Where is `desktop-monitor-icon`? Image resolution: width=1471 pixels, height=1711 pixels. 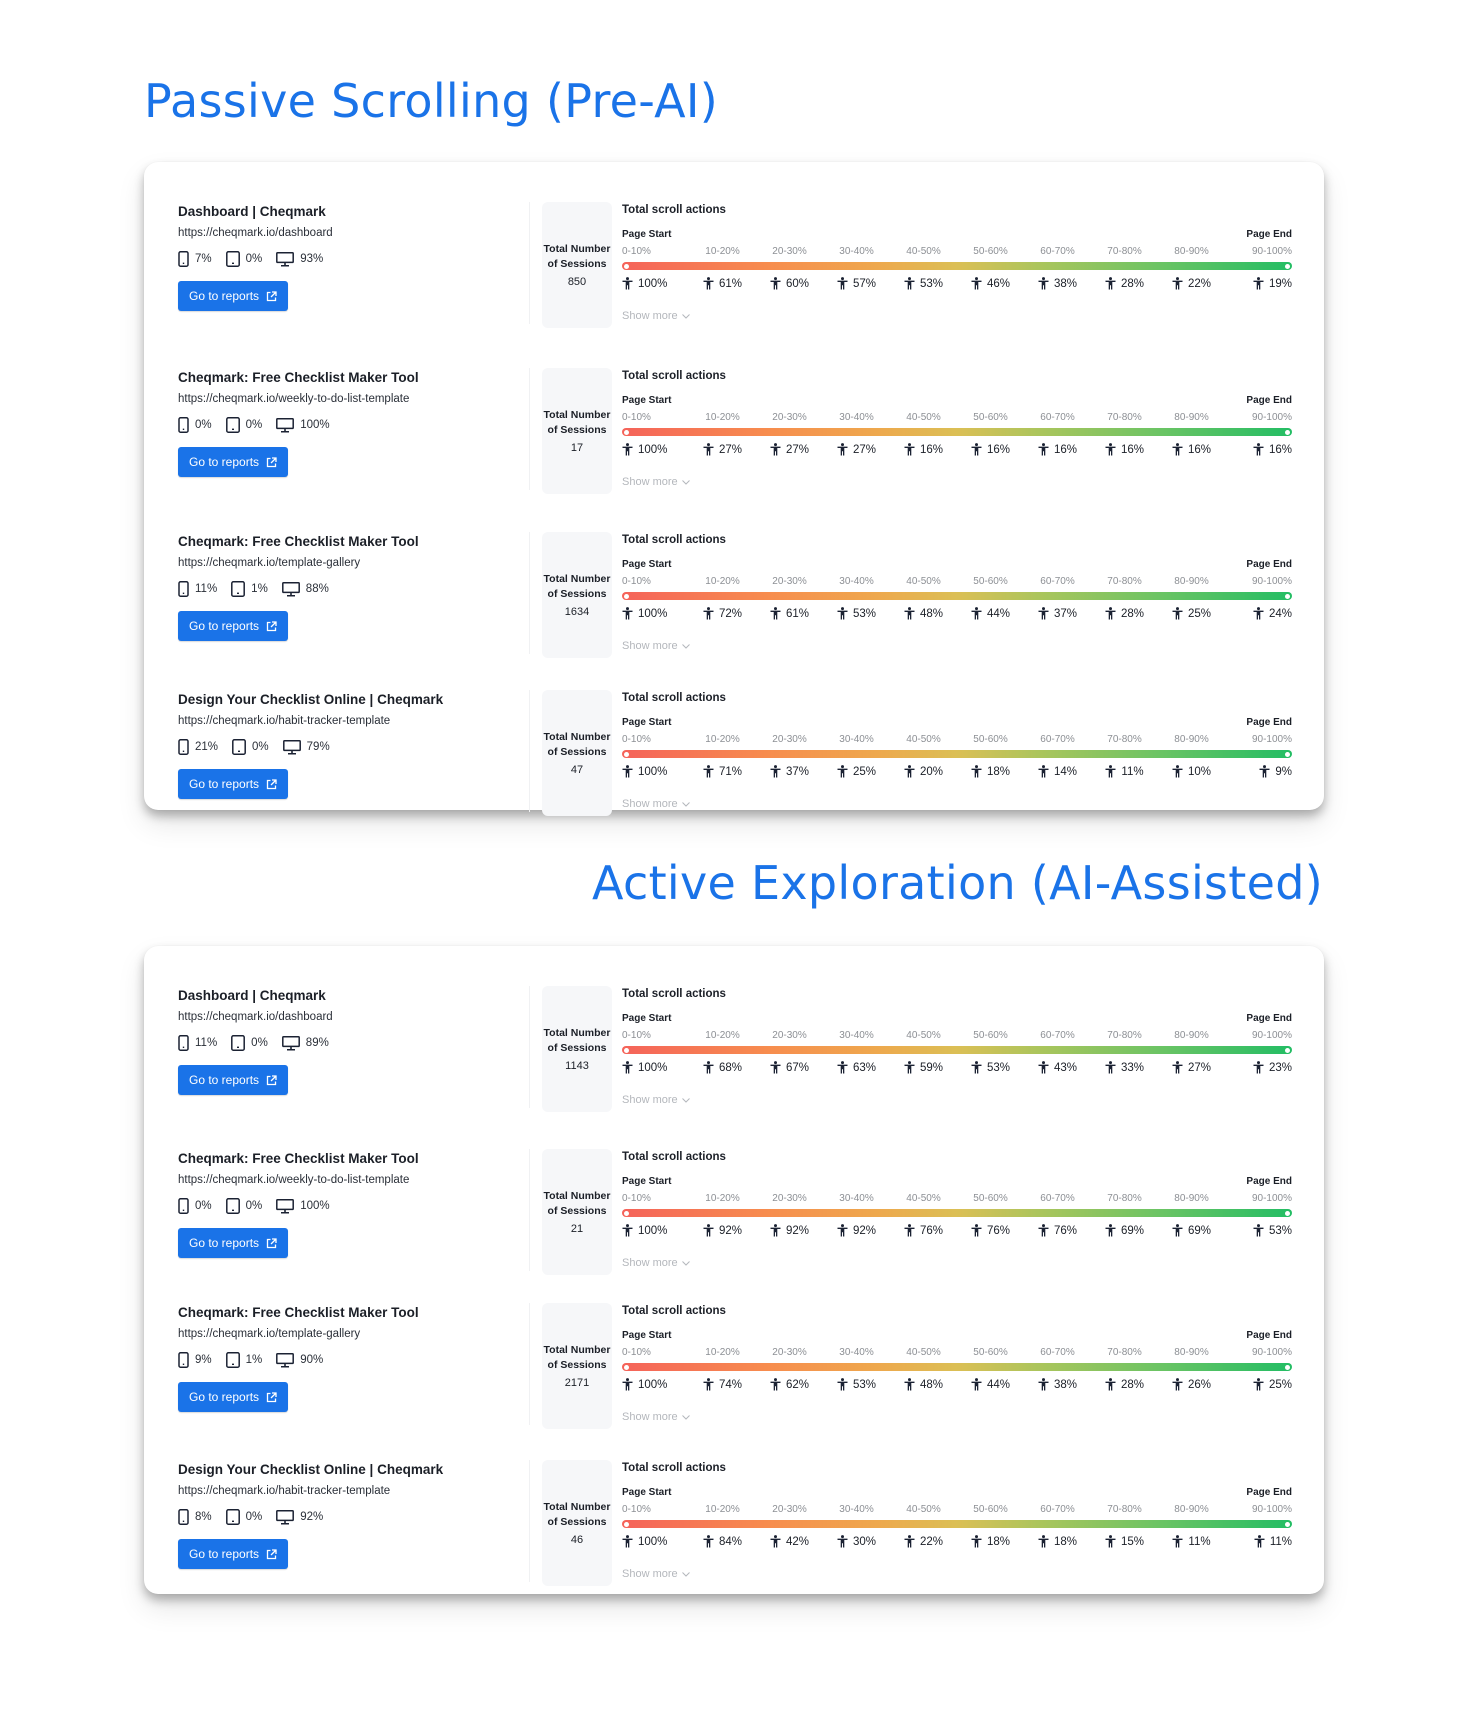
desktop-monitor-icon is located at coordinates (285, 1516).